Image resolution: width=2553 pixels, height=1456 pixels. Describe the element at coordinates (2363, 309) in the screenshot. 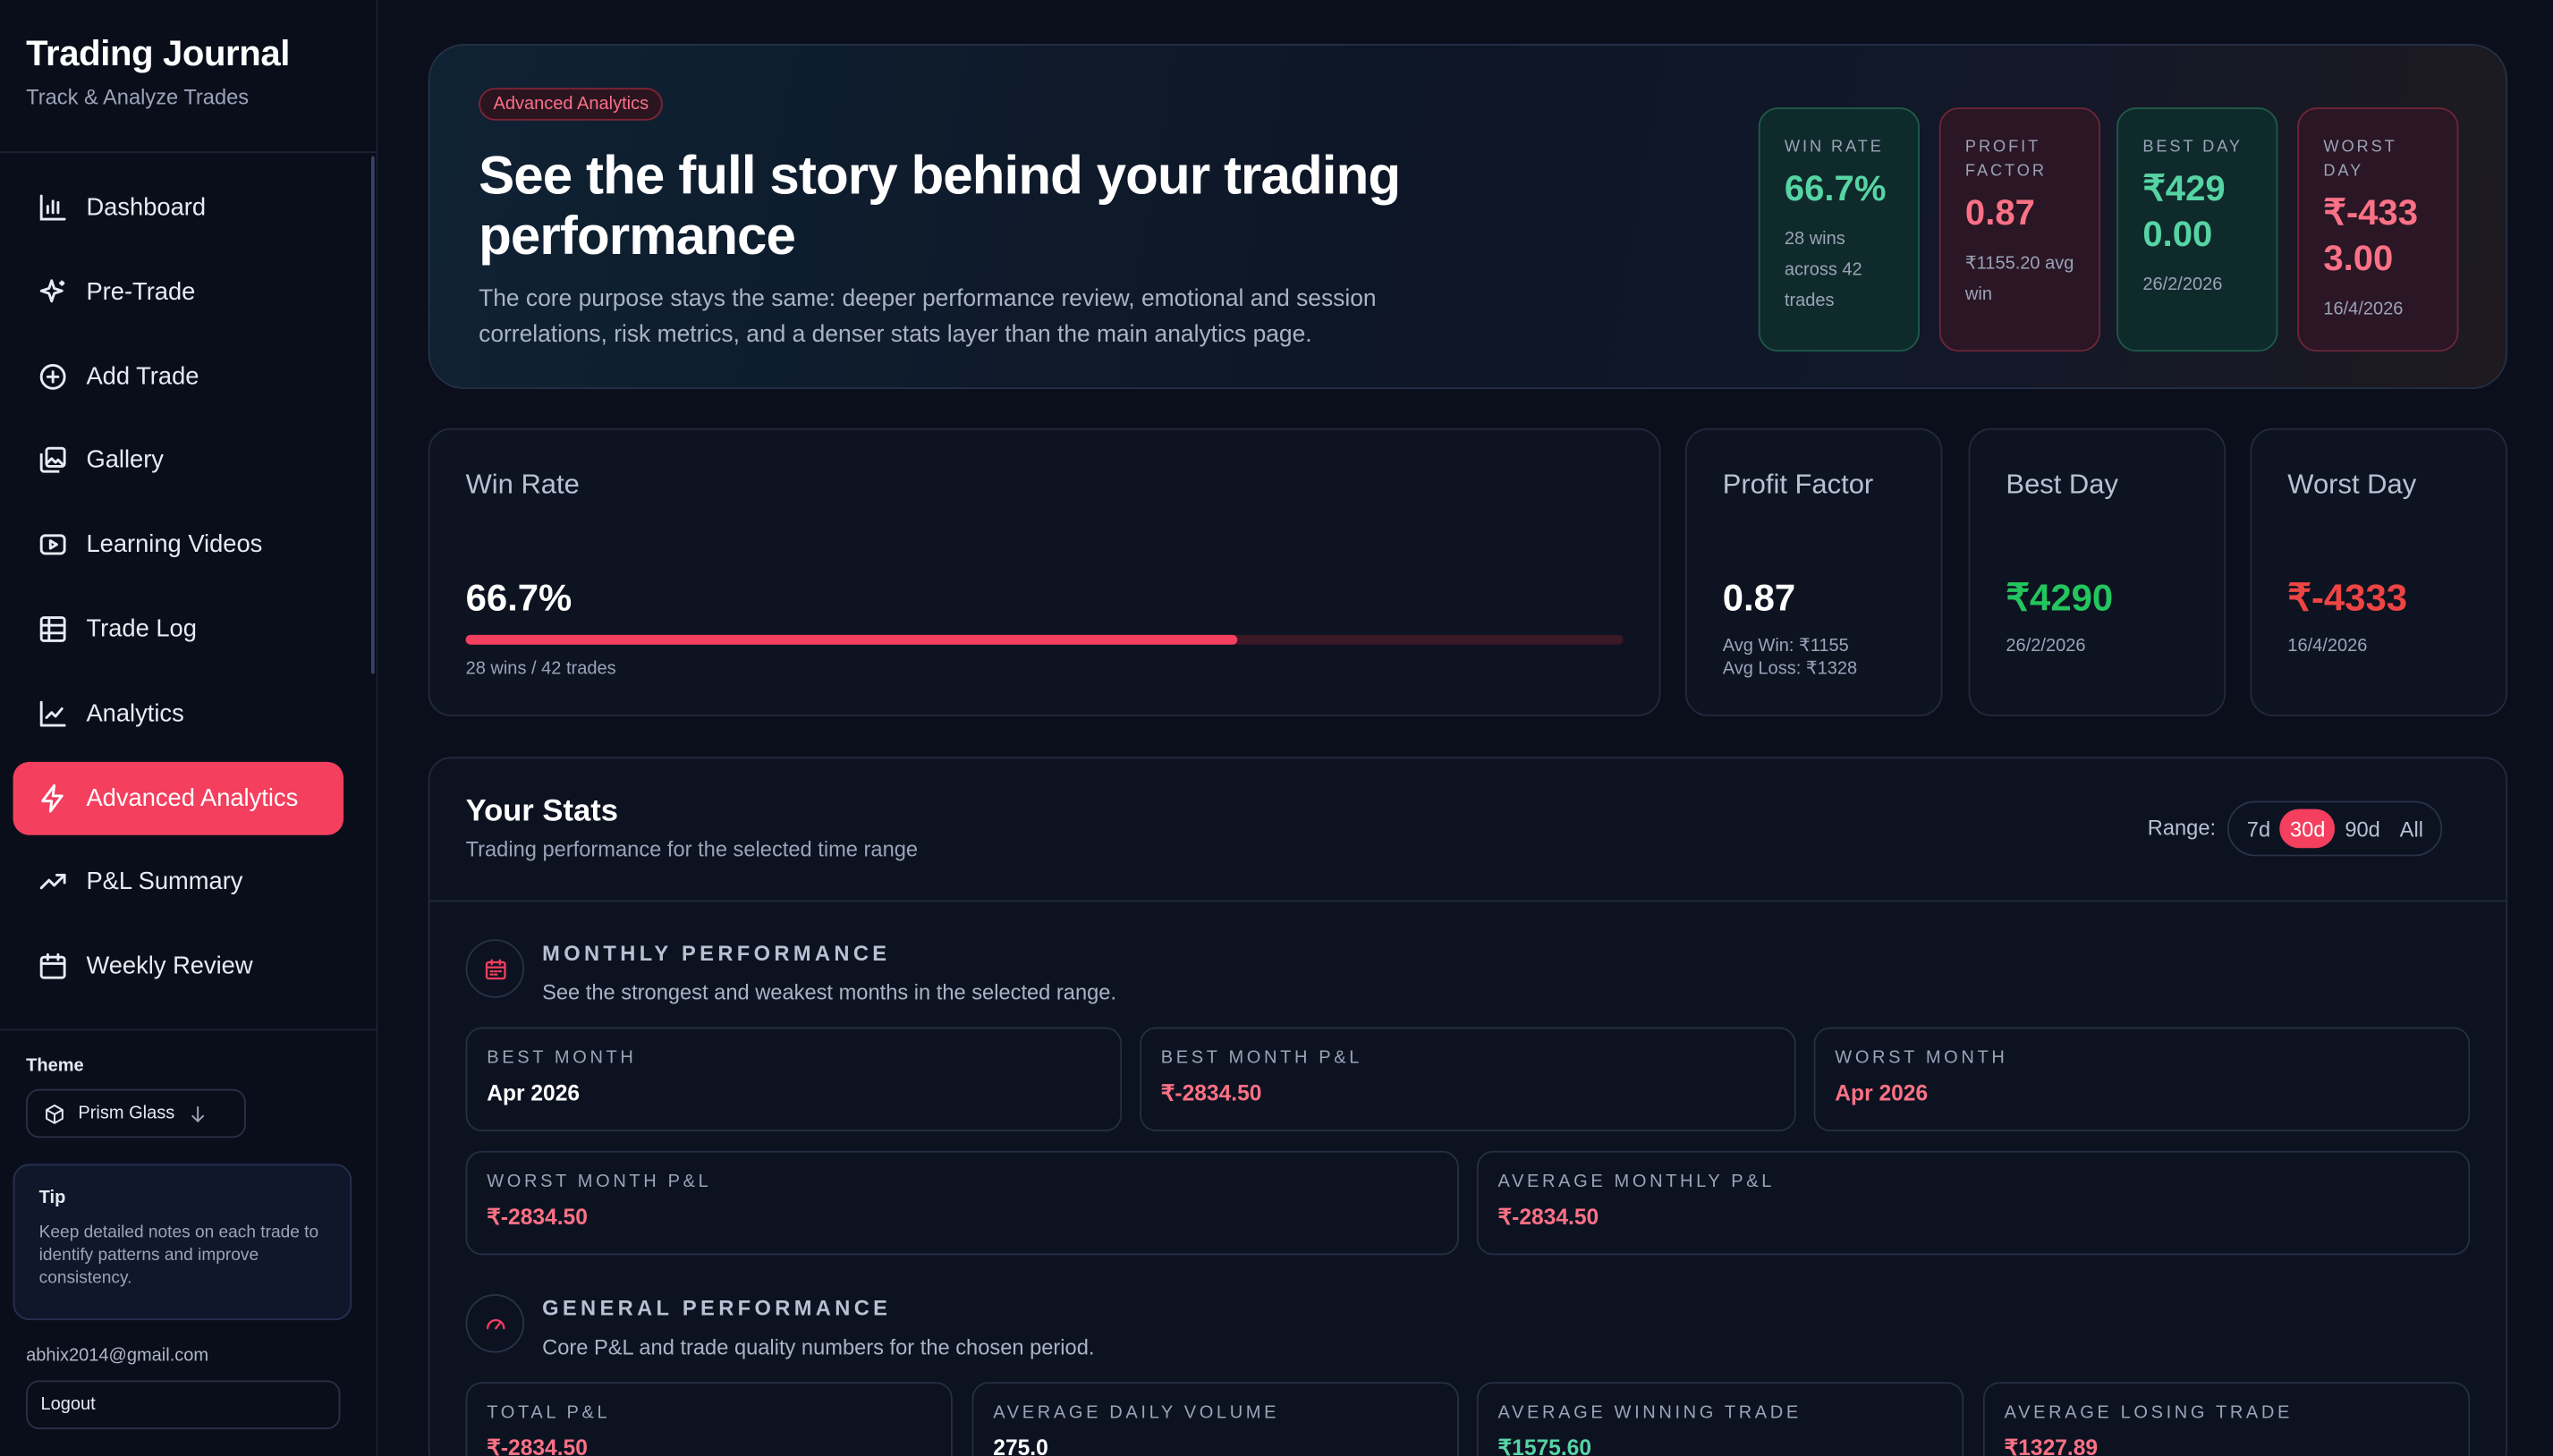

I see `hero-card-sub: 16/4/2026` at that location.